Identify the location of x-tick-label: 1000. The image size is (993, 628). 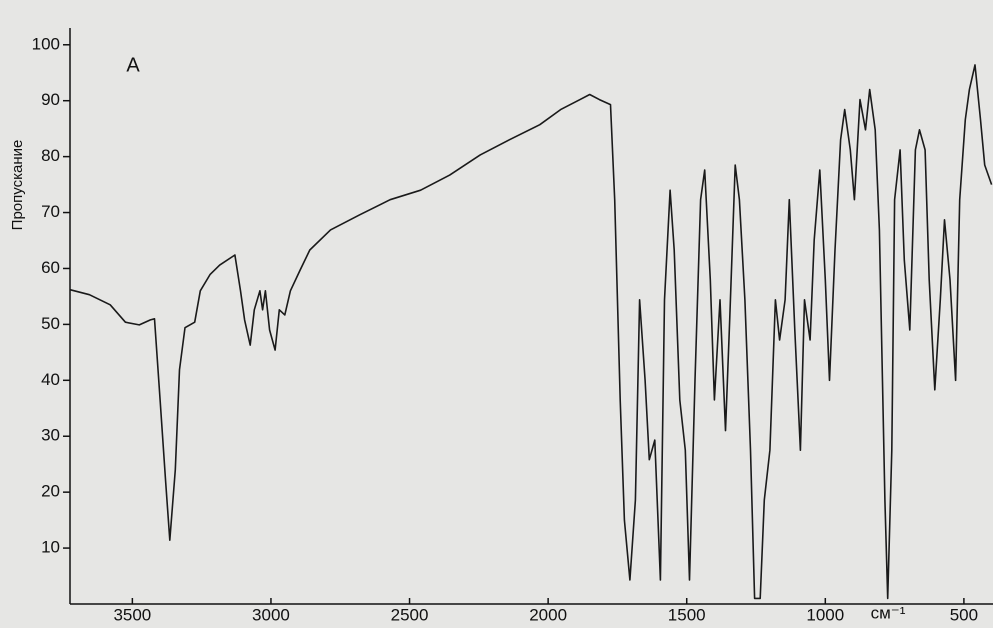
(825, 614).